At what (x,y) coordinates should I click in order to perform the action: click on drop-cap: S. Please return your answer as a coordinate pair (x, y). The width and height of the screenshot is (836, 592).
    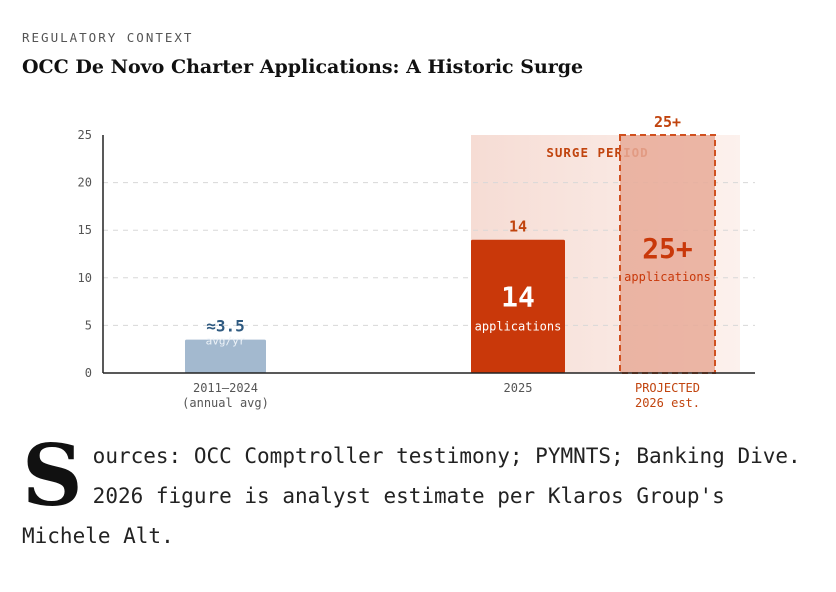
    Looking at the image, I should click on (52, 475).